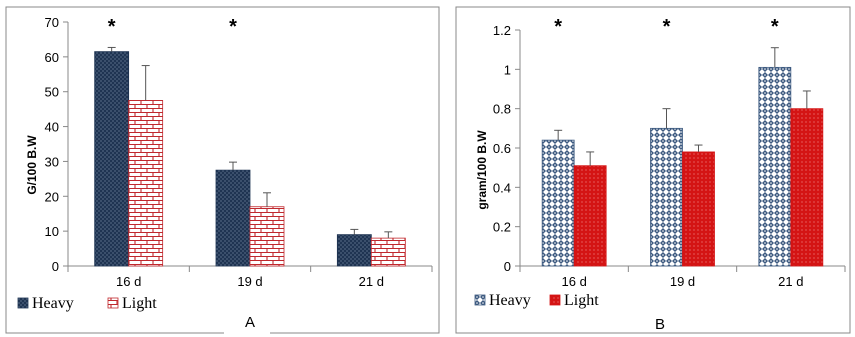 This screenshot has width=855, height=337. Describe the element at coordinates (660, 324) in the screenshot. I see `panel-label: B` at that location.